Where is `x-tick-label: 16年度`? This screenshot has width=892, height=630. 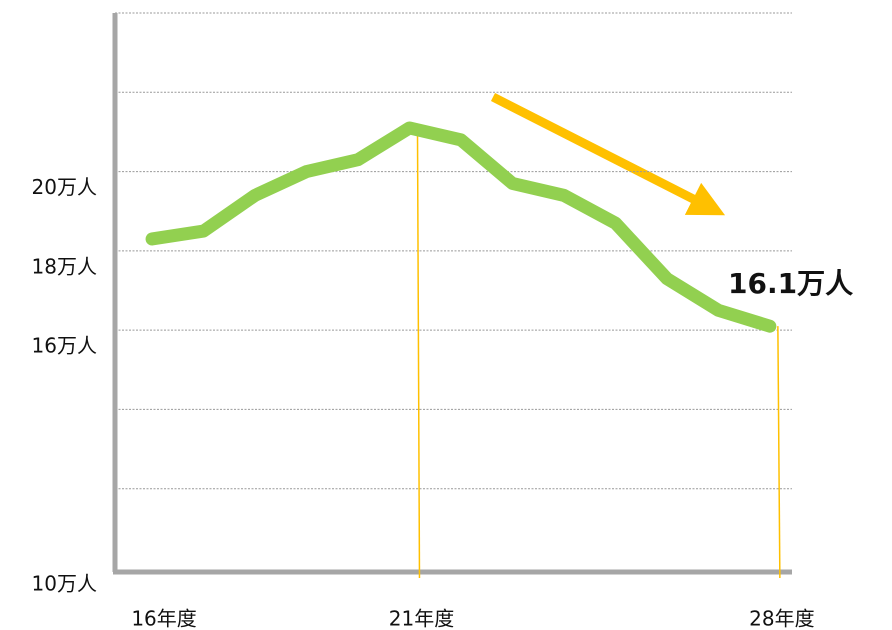
x-tick-label: 16年度 is located at coordinates (163, 618).